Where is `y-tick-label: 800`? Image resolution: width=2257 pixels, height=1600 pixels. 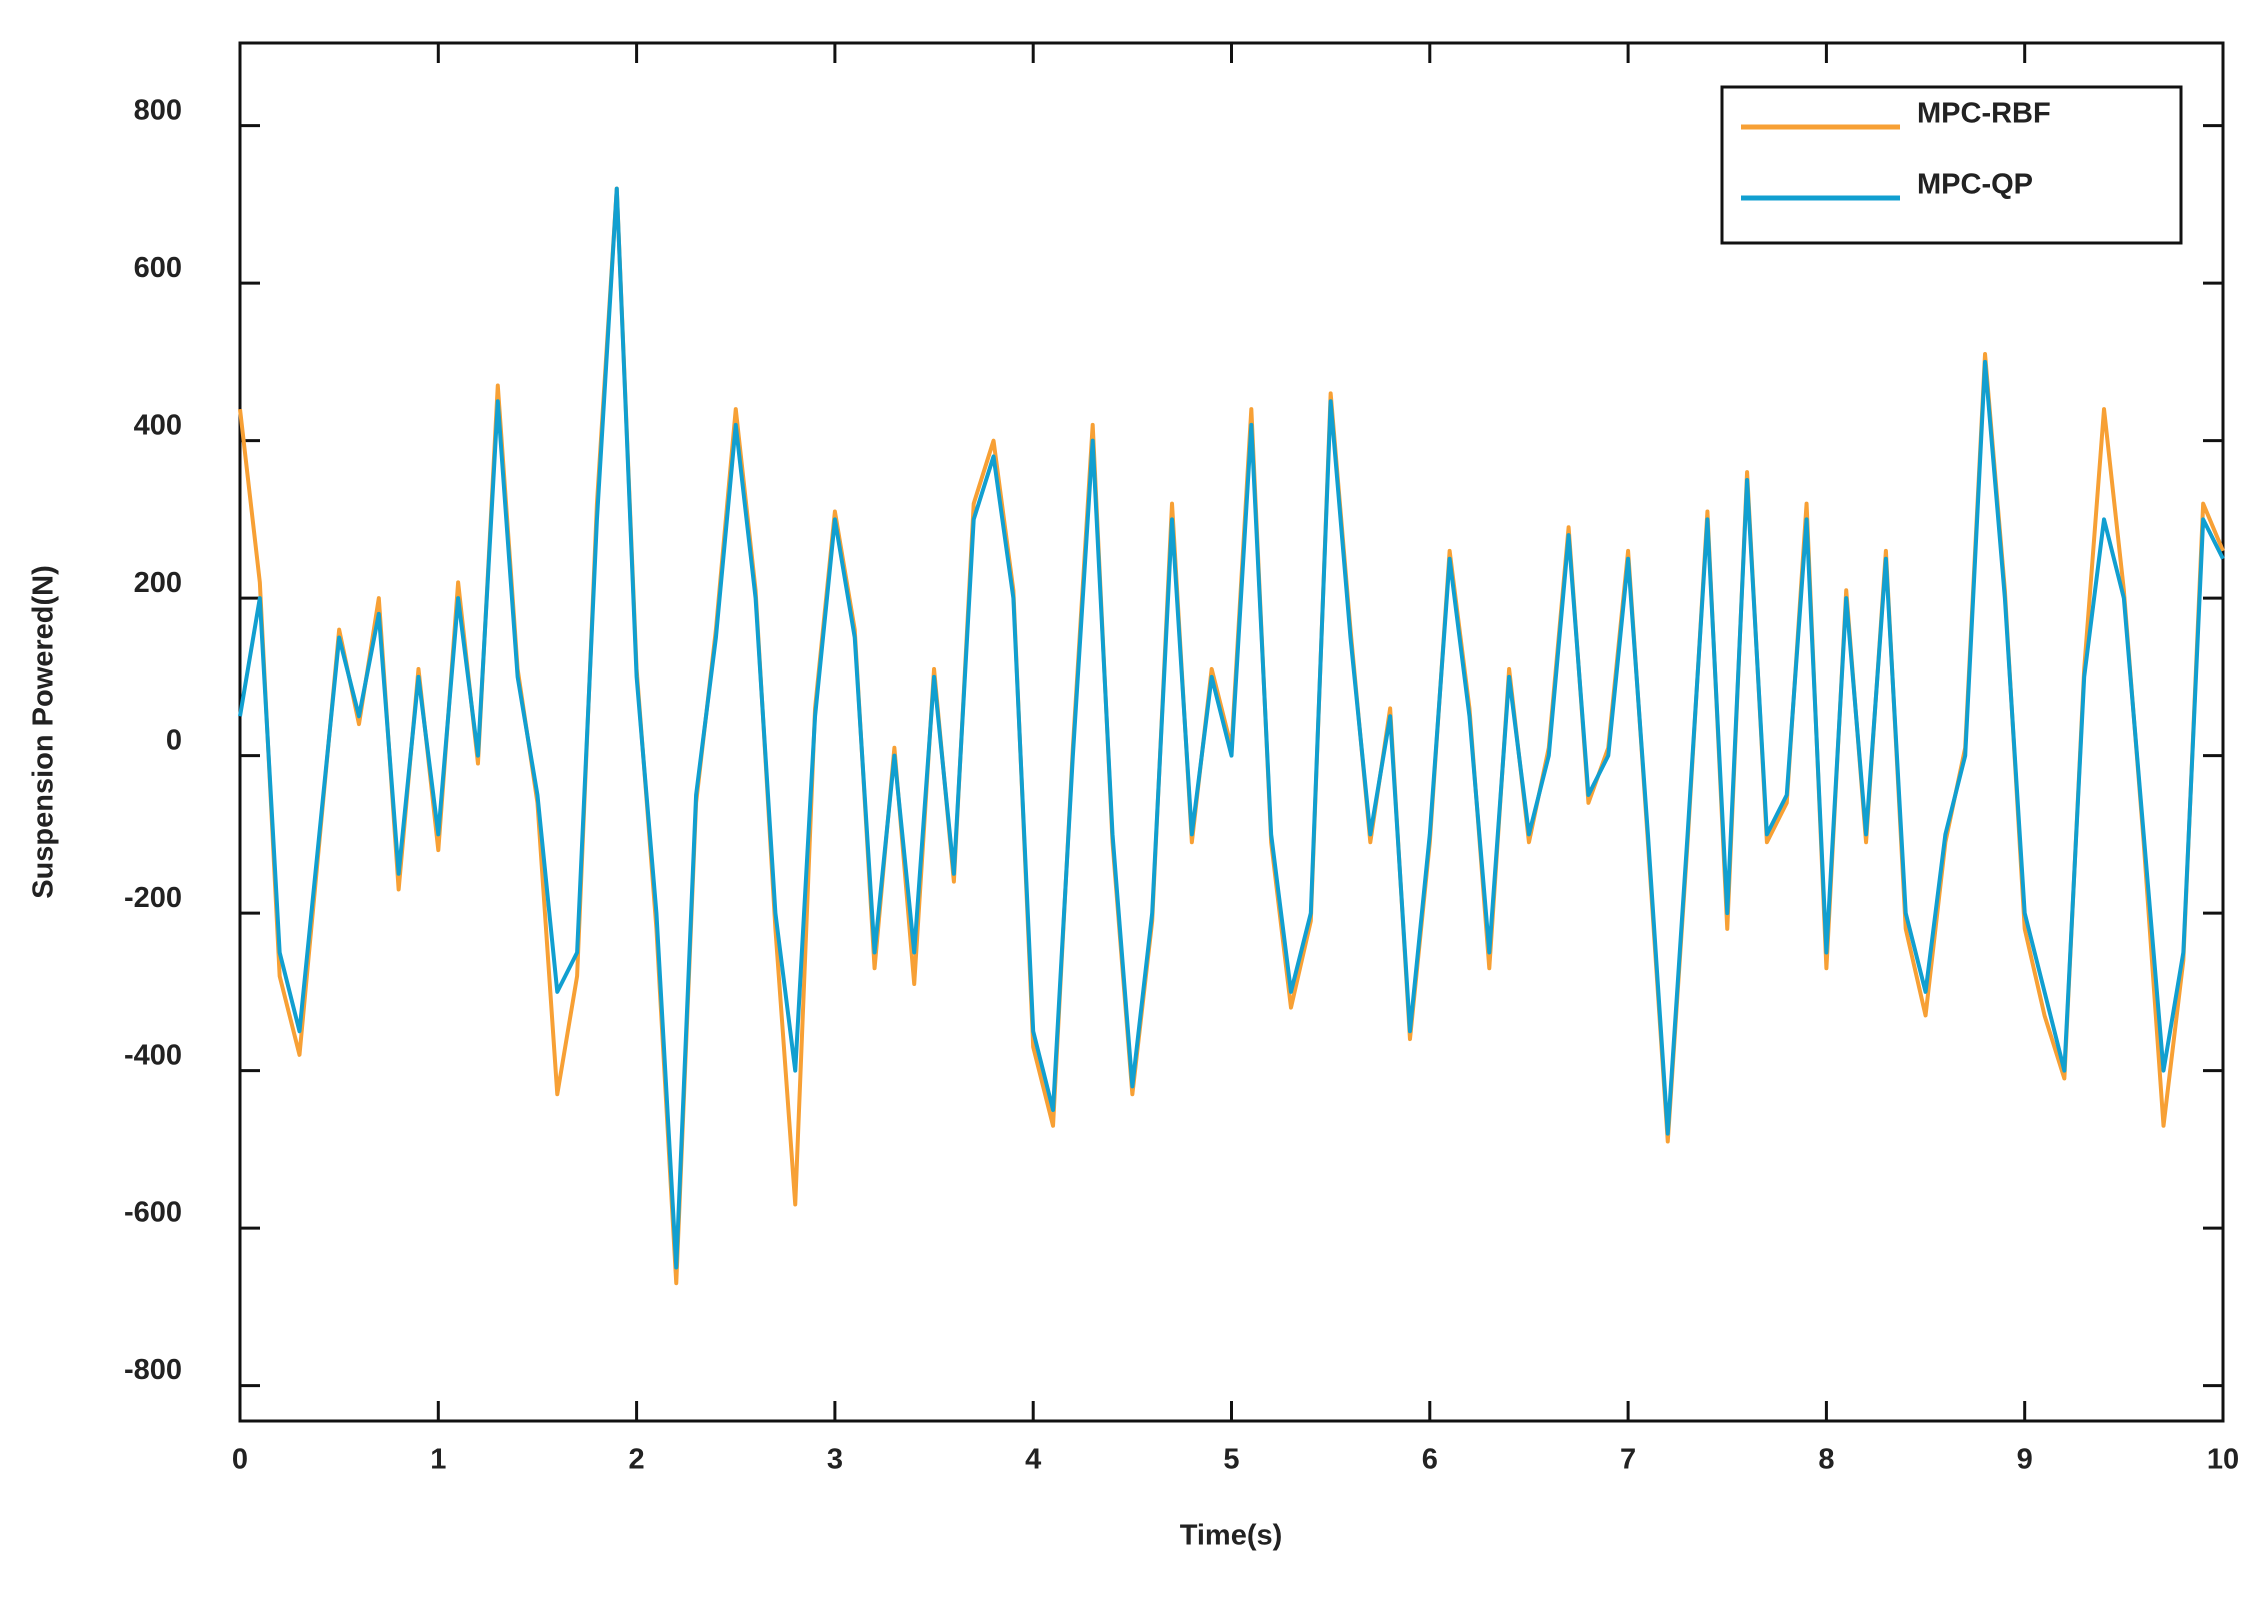 y-tick-label: 800 is located at coordinates (158, 110).